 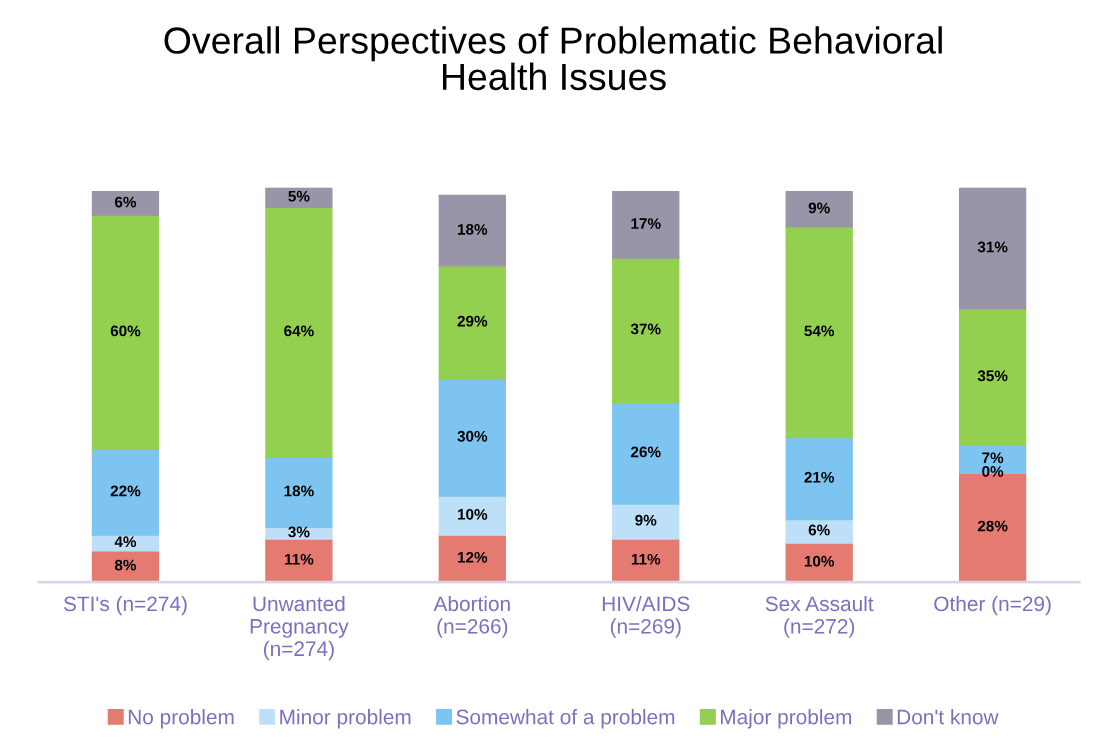 What do you see at coordinates (786, 719) in the screenshot?
I see `legend-label: Major problem` at bounding box center [786, 719].